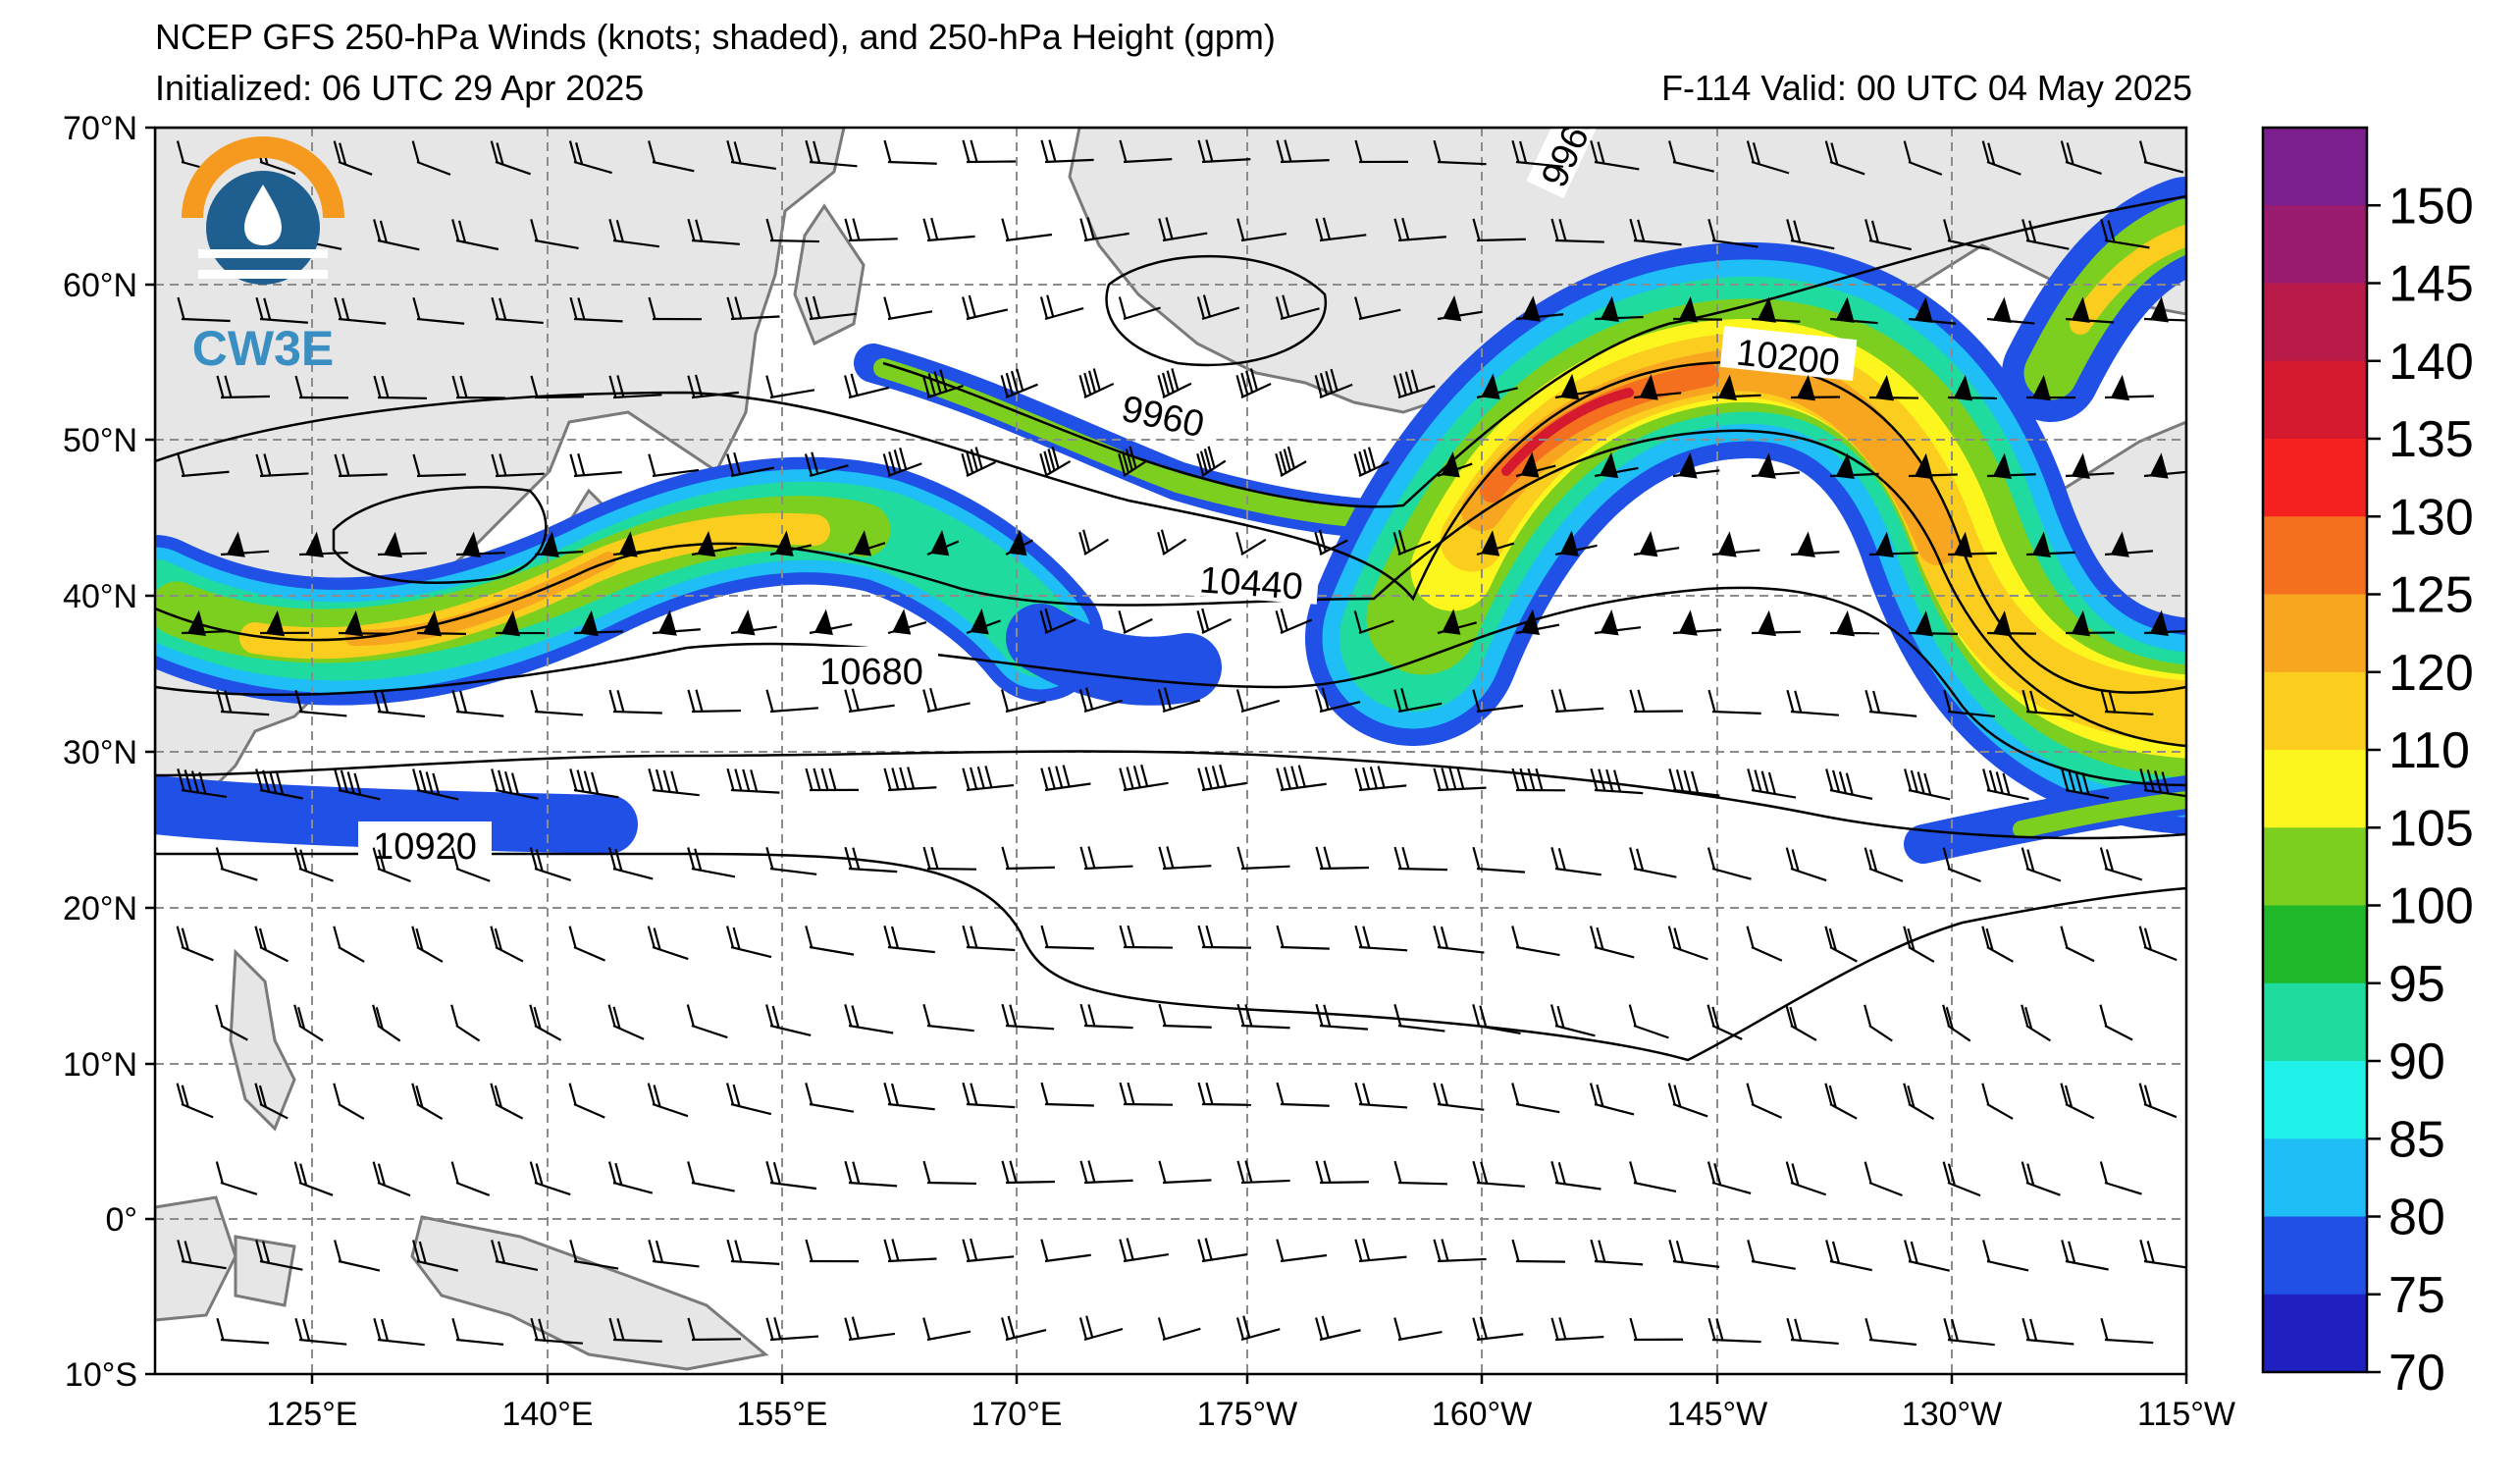 The image size is (2520, 1483). What do you see at coordinates (1717, 1415) in the screenshot?
I see `lon-label: 145°W` at bounding box center [1717, 1415].